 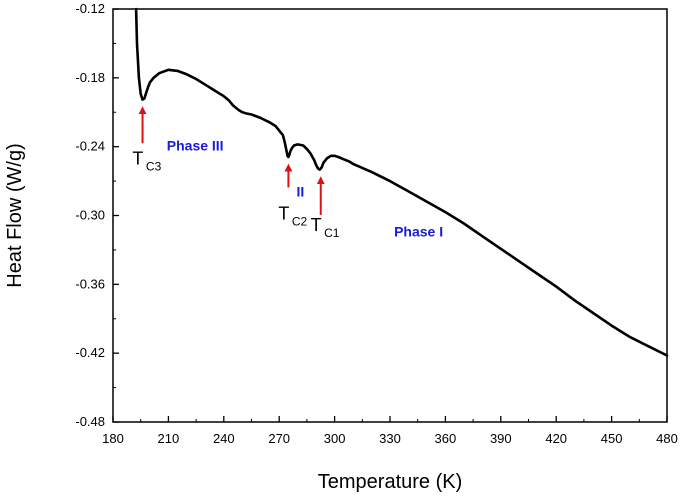 I want to click on phase-label: Phase I, so click(x=418, y=232).